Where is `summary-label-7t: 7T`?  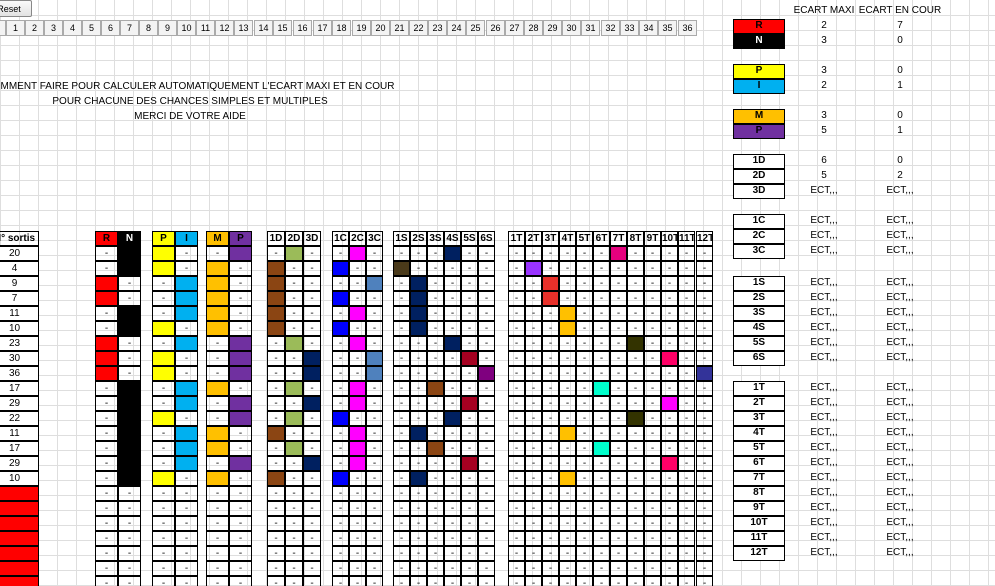 summary-label-7t: 7T is located at coordinates (759, 478).